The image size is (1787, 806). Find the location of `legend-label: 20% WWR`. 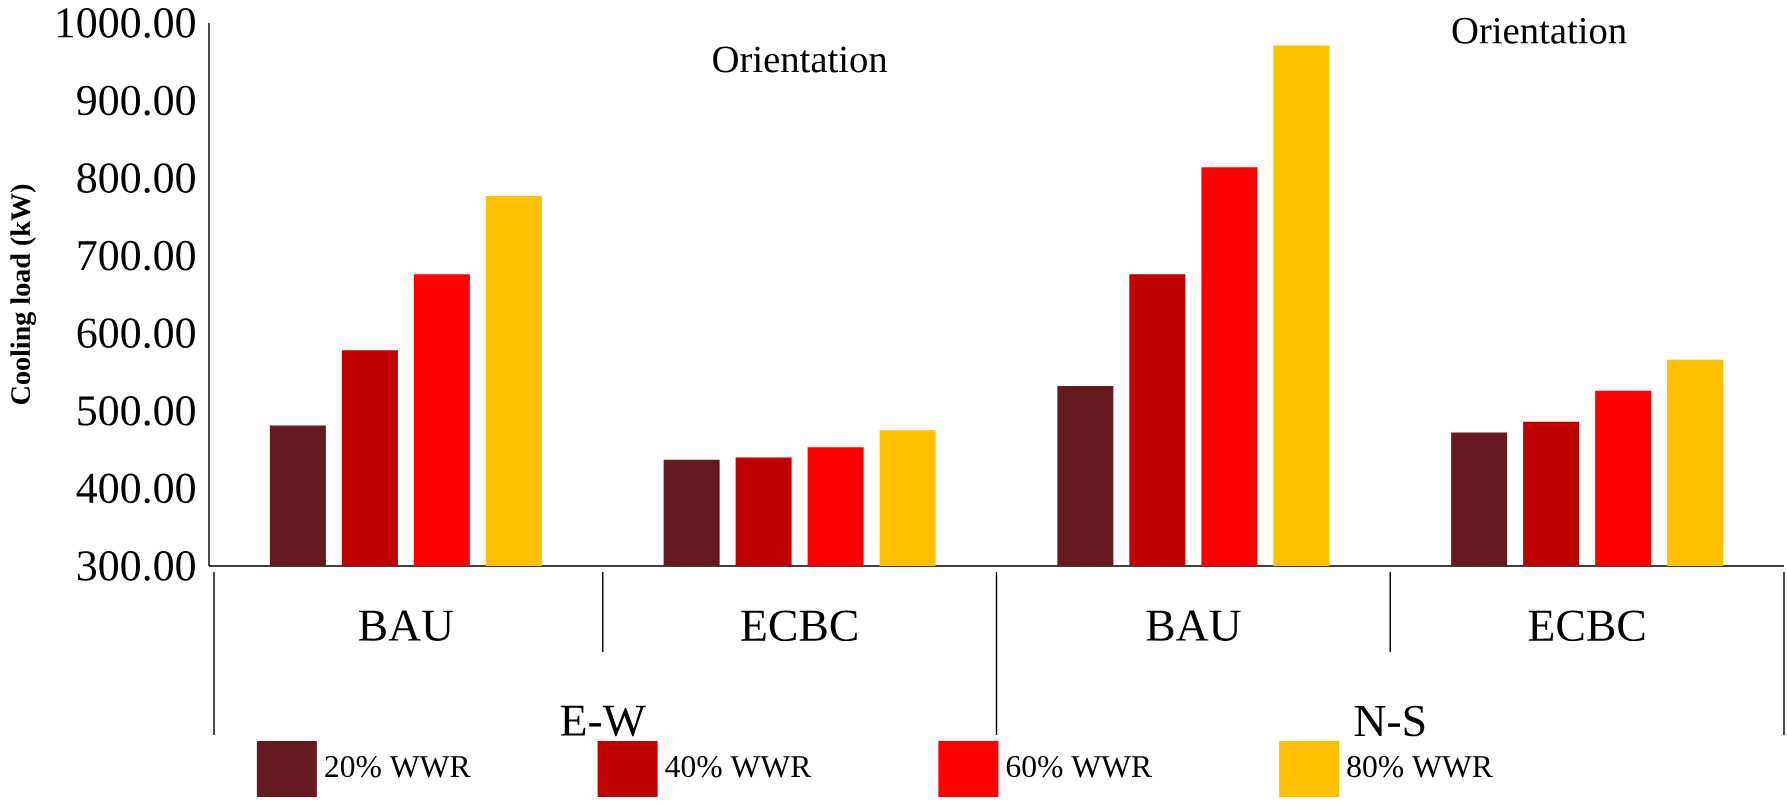

legend-label: 20% WWR is located at coordinates (398, 766).